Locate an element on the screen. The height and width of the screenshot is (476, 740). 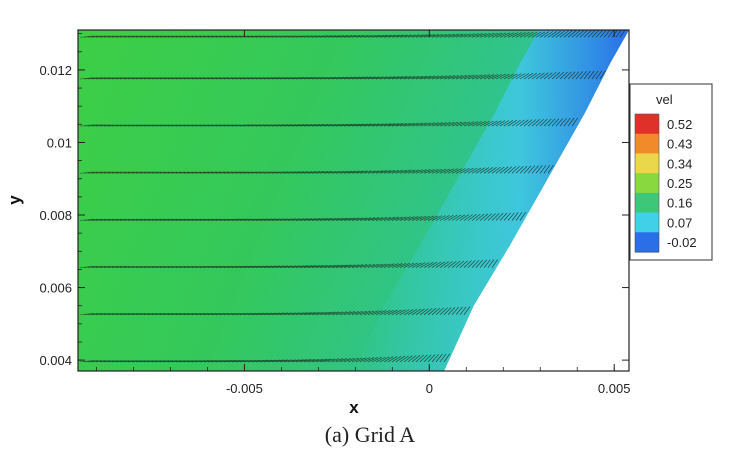
colorbar-title: vel is located at coordinates (664, 99).